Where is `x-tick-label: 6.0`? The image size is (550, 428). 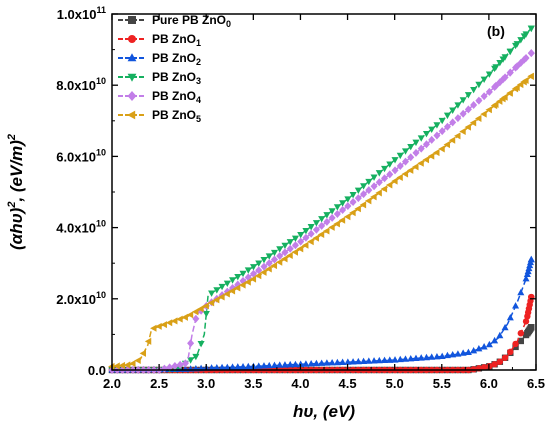
x-tick-label: 6.0 is located at coordinates (489, 383).